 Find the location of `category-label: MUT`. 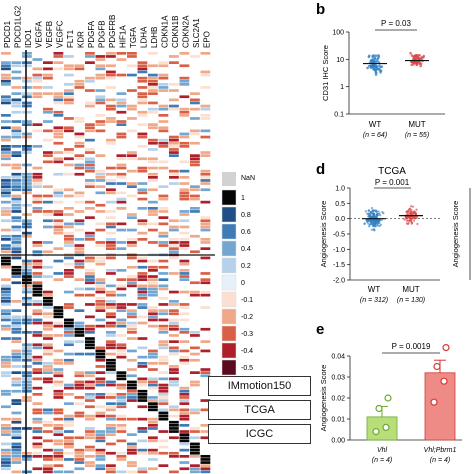

category-label: MUT is located at coordinates (416, 124).